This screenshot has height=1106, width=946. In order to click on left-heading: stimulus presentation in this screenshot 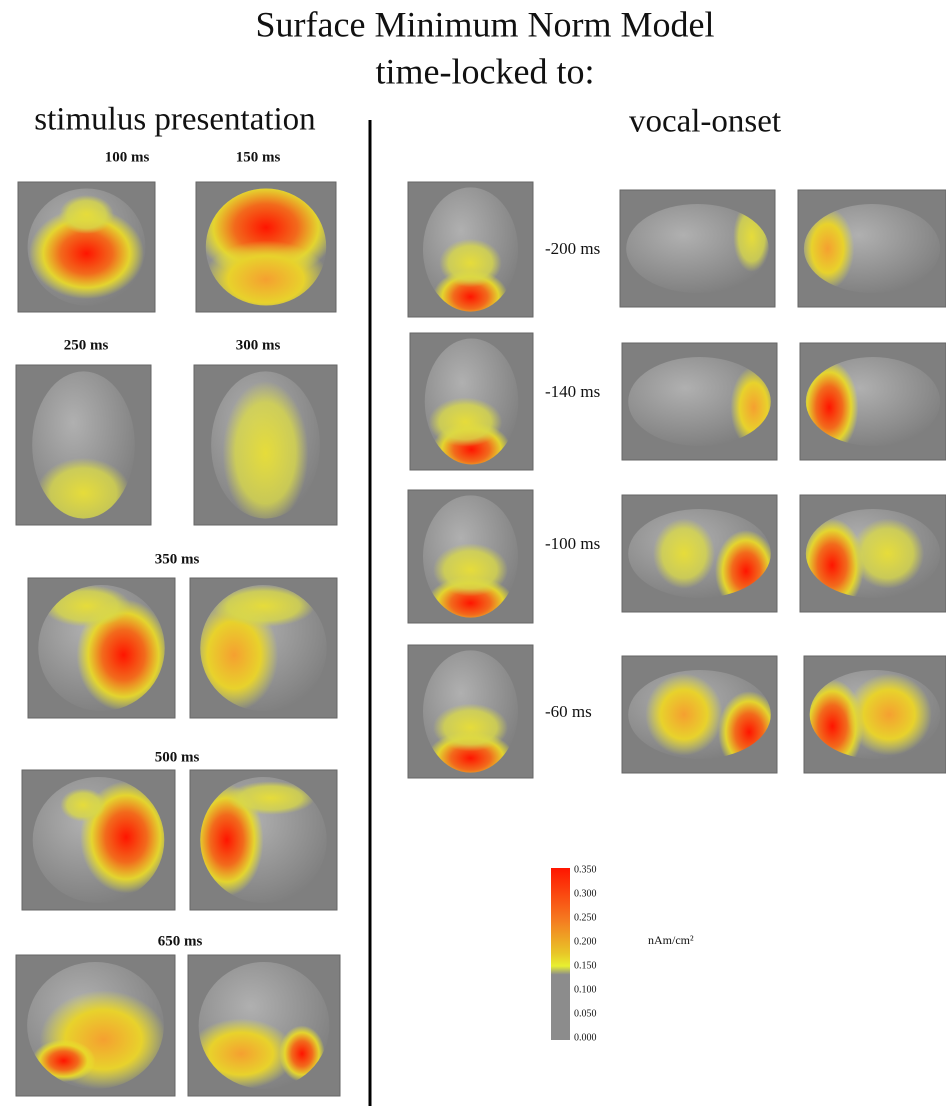, I will do `click(174, 120)`.